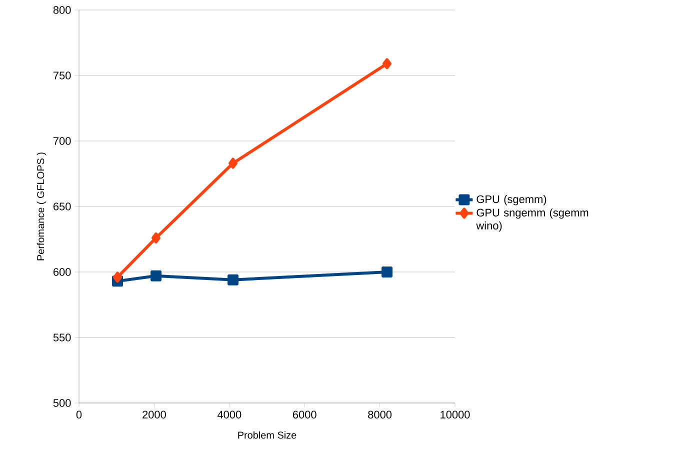 Image resolution: width=688 pixels, height=473 pixels. Describe the element at coordinates (79, 414) in the screenshot. I see `x-tick-label: 0` at that location.